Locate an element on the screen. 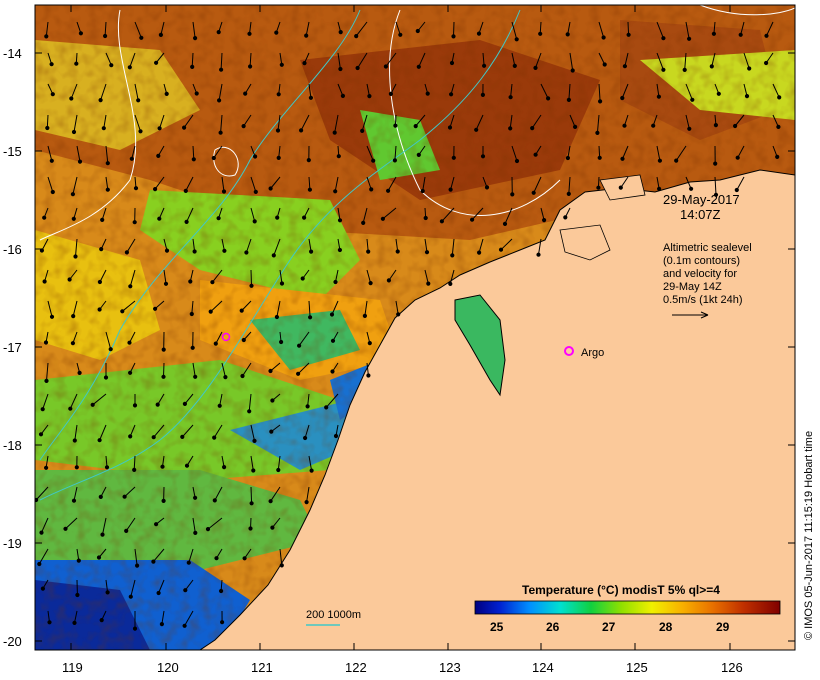 This screenshot has width=820, height=680. colorbar-title: Temperature (°C) modisT 5% ql>=4 is located at coordinates (621, 590).